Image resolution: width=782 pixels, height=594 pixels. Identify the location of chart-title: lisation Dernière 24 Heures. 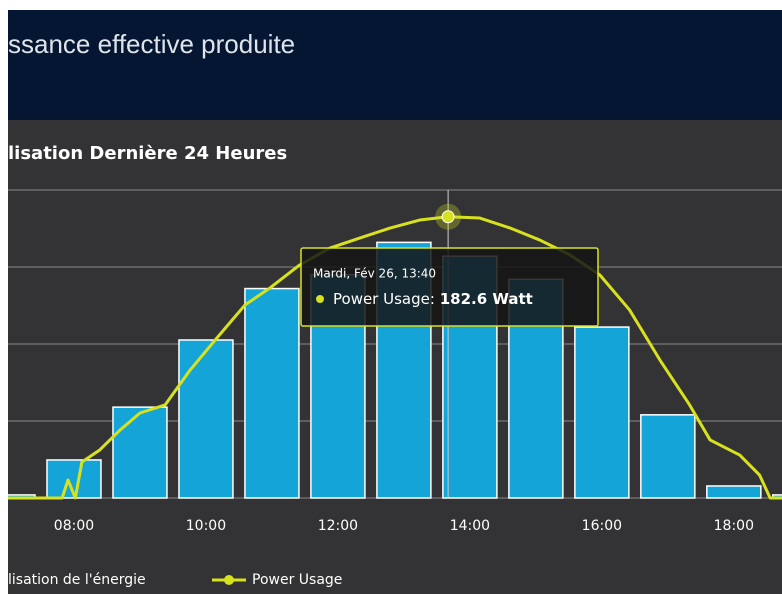
(147, 153).